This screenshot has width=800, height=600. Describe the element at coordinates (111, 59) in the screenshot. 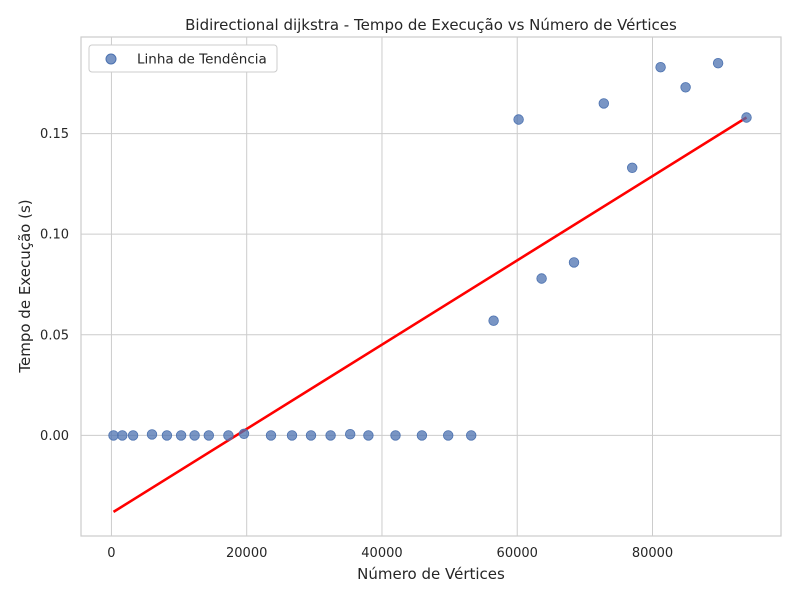

I see `legend-marker` at that location.